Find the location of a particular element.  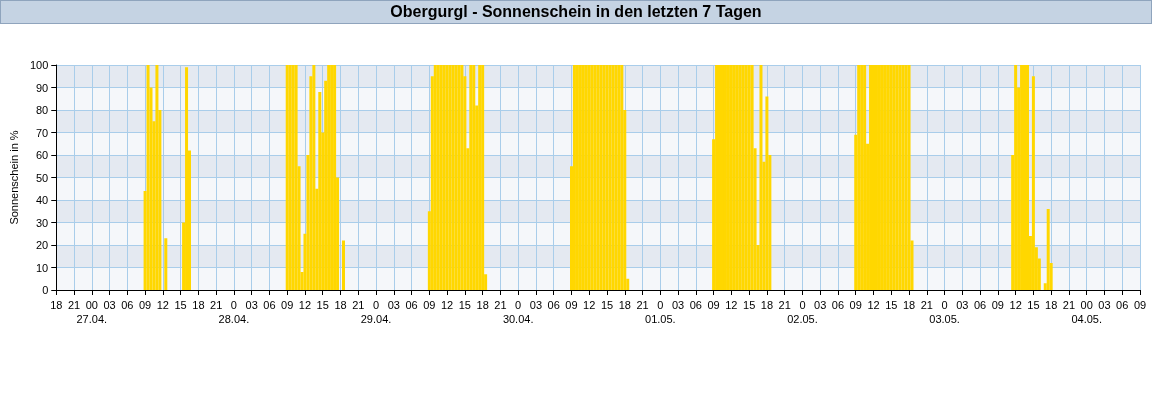

y-tick-label: 30 is located at coordinates (42, 222).